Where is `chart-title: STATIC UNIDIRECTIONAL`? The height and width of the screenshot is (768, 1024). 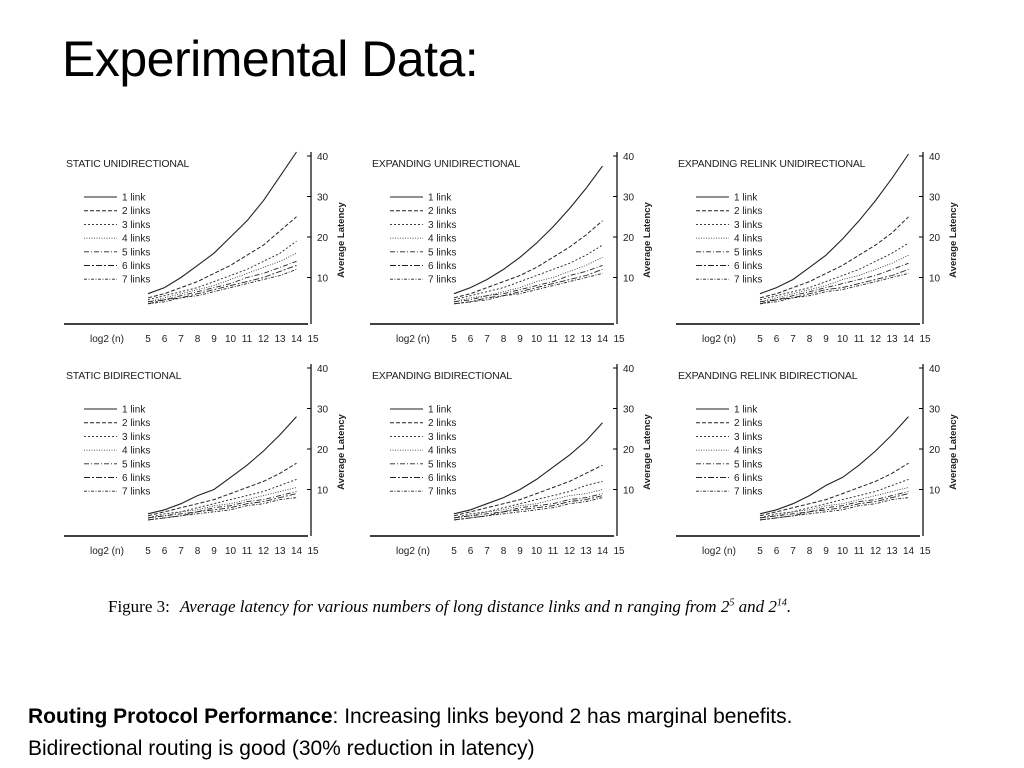 chart-title: STATIC UNIDIRECTIONAL is located at coordinates (128, 164).